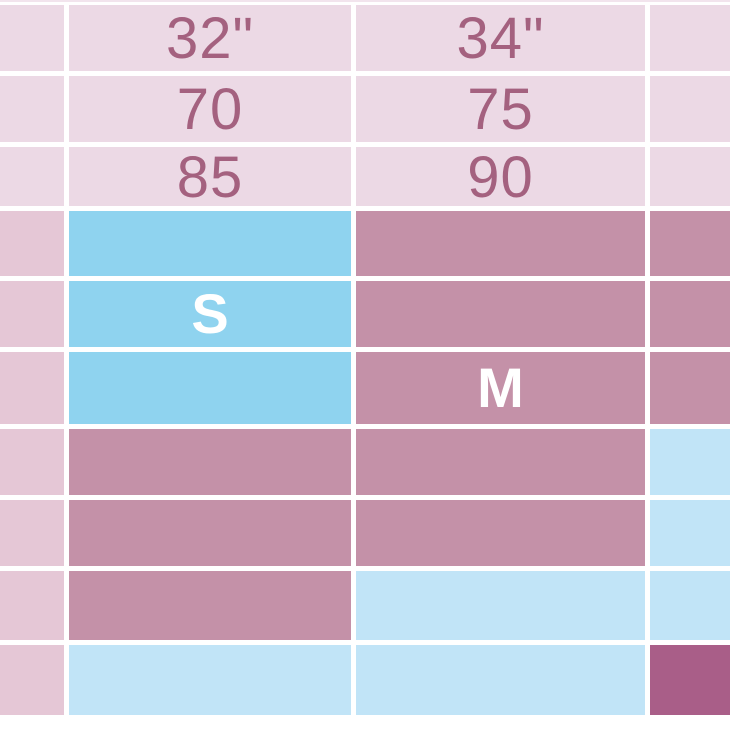  What do you see at coordinates (32, 314) in the screenshot?
I see `cell-size-band-2-S-row-label-column` at bounding box center [32, 314].